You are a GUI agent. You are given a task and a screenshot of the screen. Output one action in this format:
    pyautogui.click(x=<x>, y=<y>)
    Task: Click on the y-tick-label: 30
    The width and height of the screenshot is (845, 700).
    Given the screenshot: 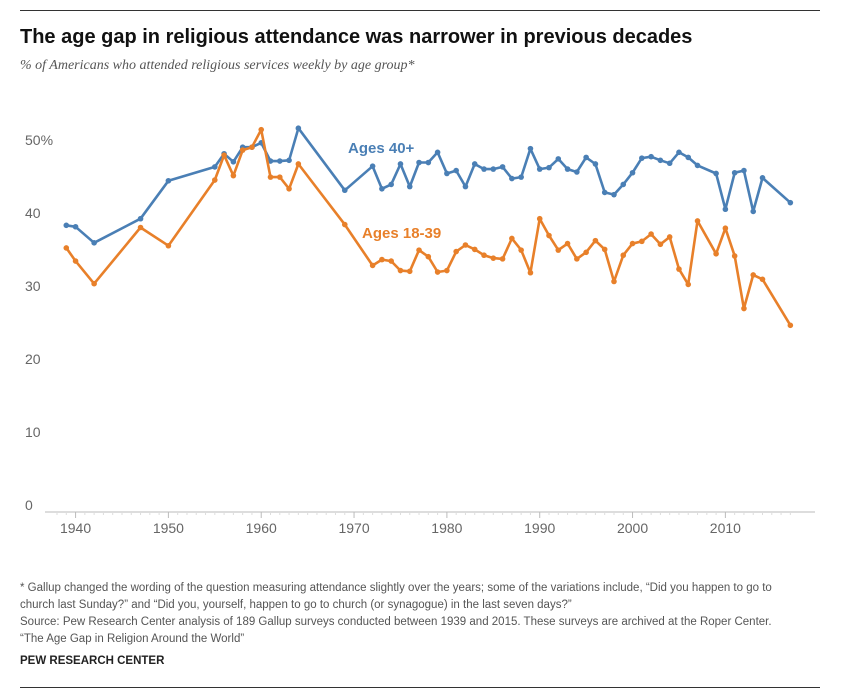 What is the action you would take?
    pyautogui.click(x=33, y=286)
    